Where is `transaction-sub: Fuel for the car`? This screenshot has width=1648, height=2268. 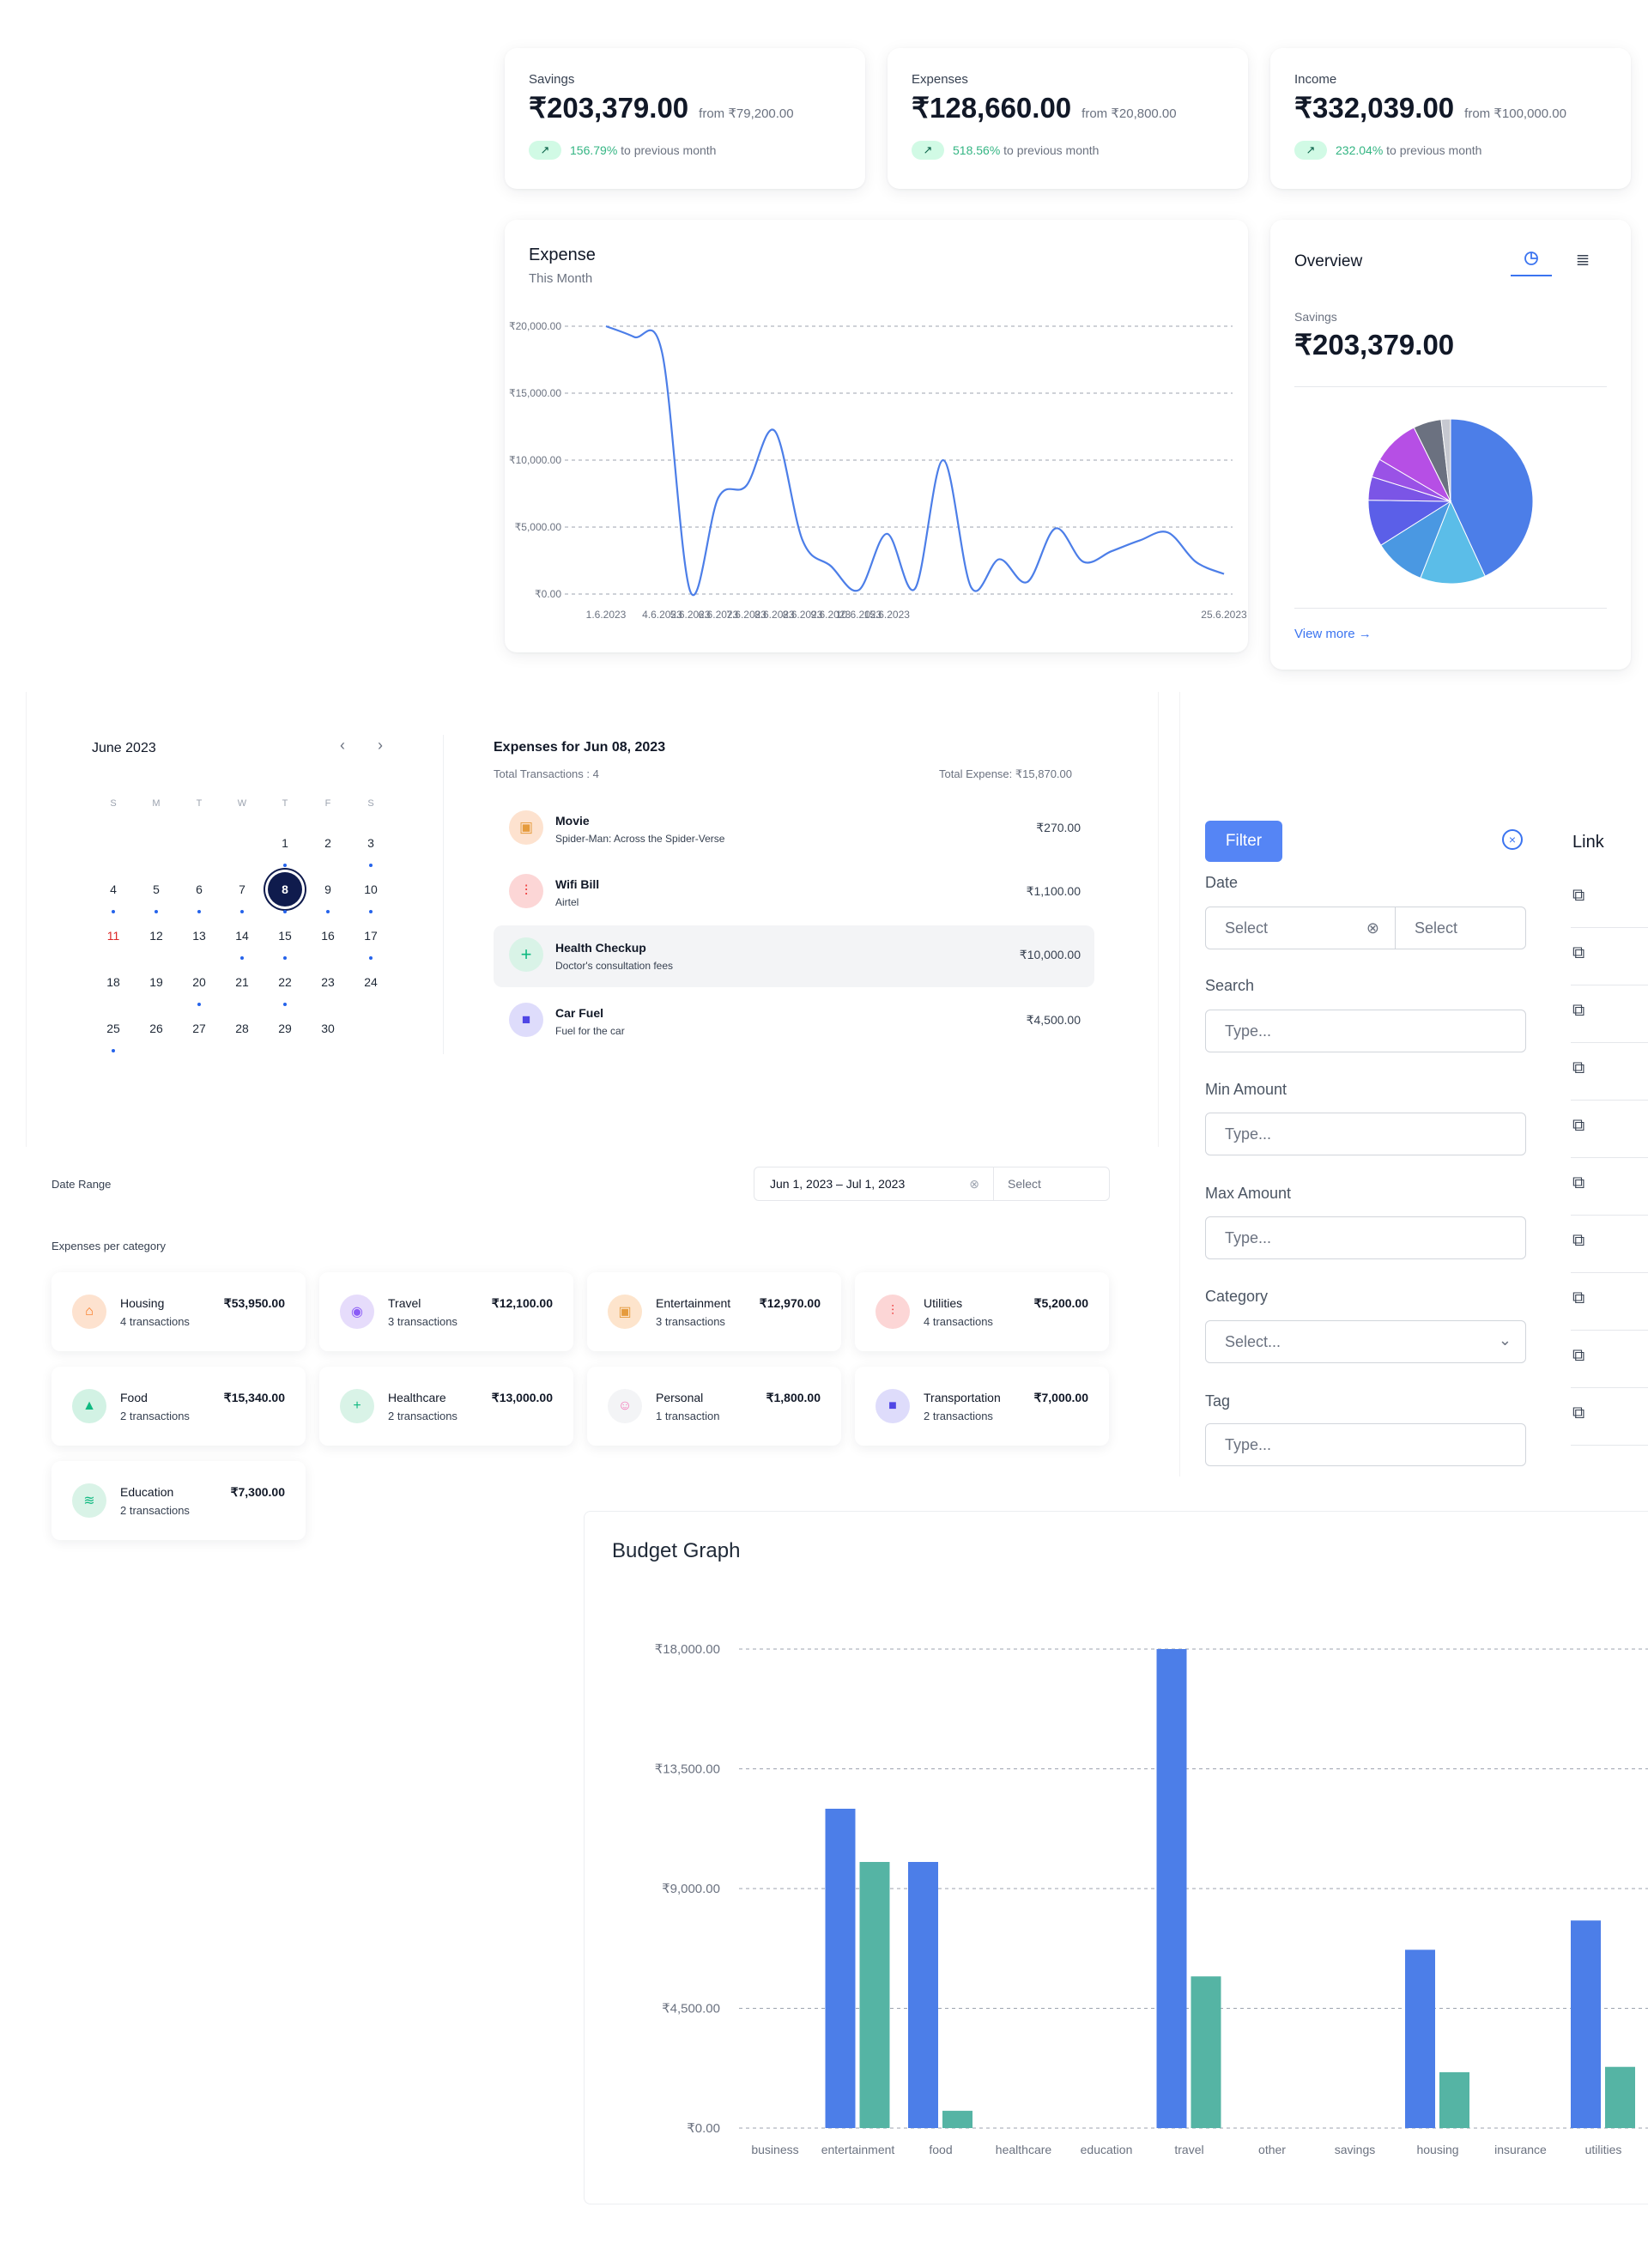 transaction-sub: Fuel for the car is located at coordinates (590, 1031).